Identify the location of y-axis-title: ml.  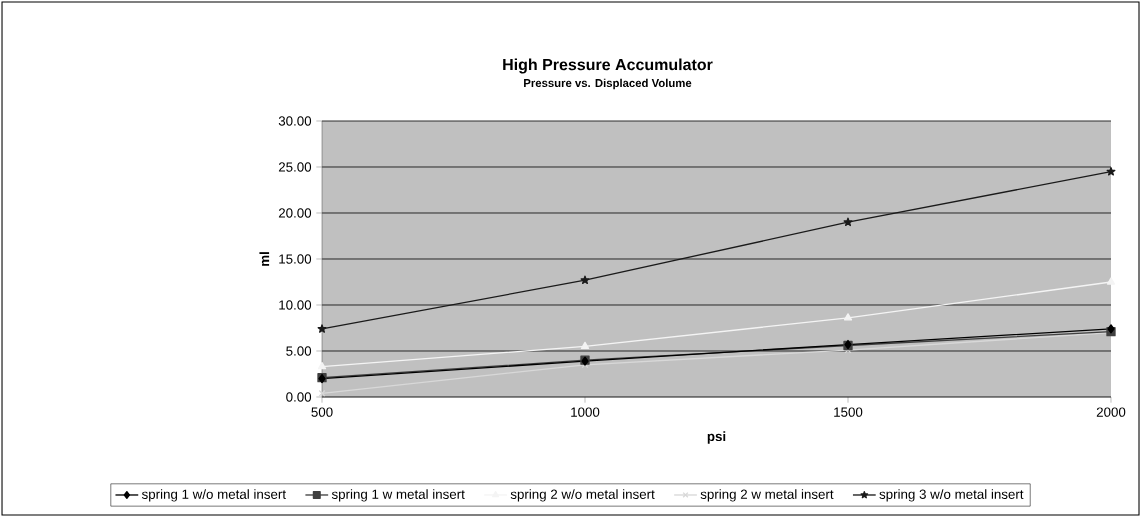
(264, 259).